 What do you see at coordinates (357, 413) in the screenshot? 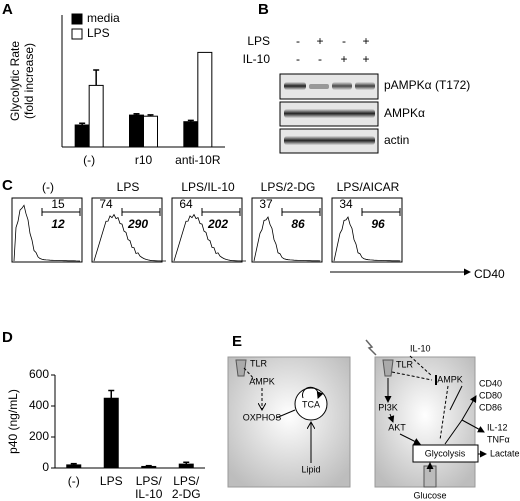
I see `diagram` at bounding box center [357, 413].